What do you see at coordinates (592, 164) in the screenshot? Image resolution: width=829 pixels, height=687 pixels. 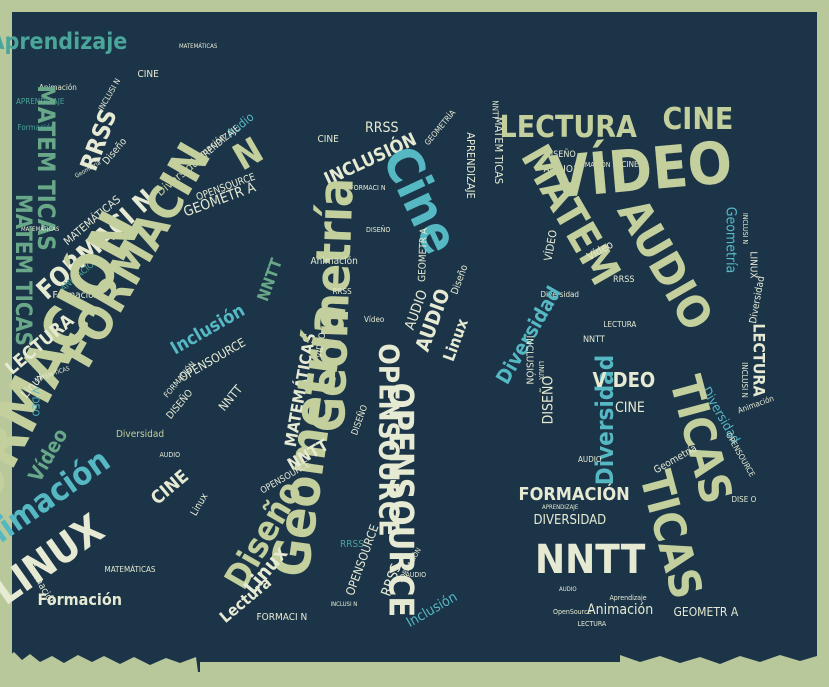 I see `cloud-word: ANIMACIÓN` at bounding box center [592, 164].